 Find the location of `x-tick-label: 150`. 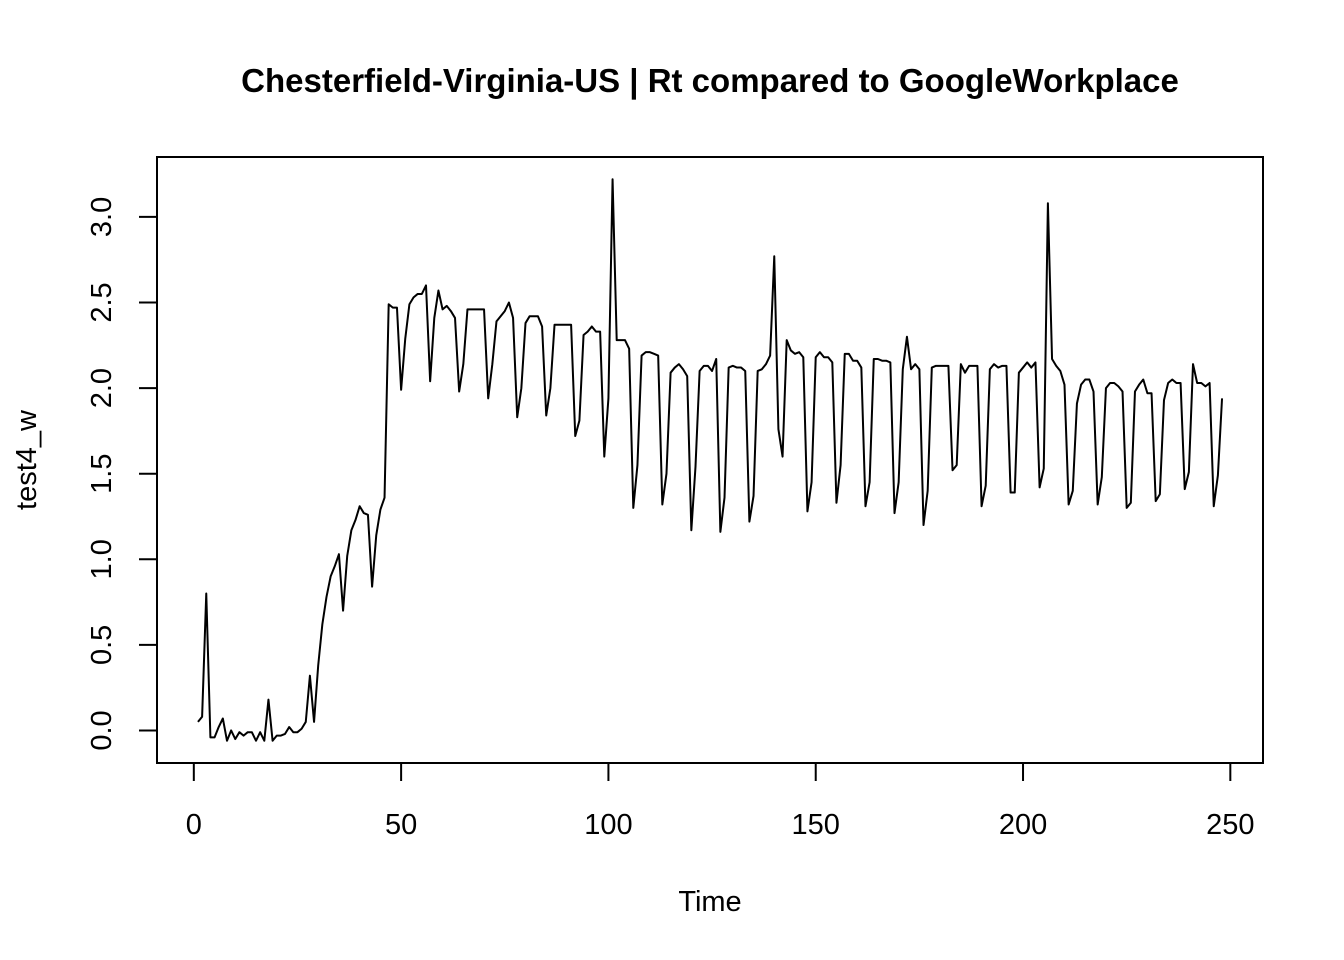

x-tick-label: 150 is located at coordinates (816, 825).